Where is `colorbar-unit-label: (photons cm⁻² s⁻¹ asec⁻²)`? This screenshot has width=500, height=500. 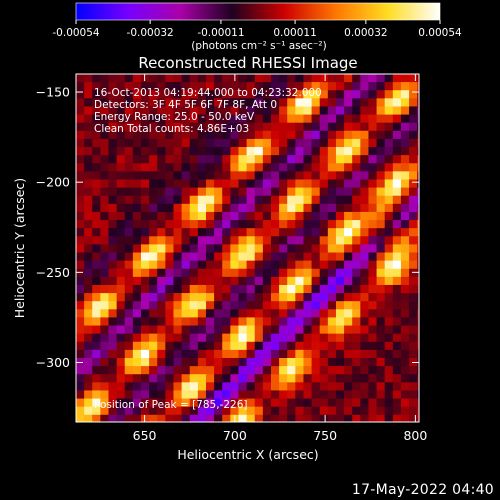 colorbar-unit-label: (photons cm⁻² s⁻¹ asec⁻²) is located at coordinates (258, 46).